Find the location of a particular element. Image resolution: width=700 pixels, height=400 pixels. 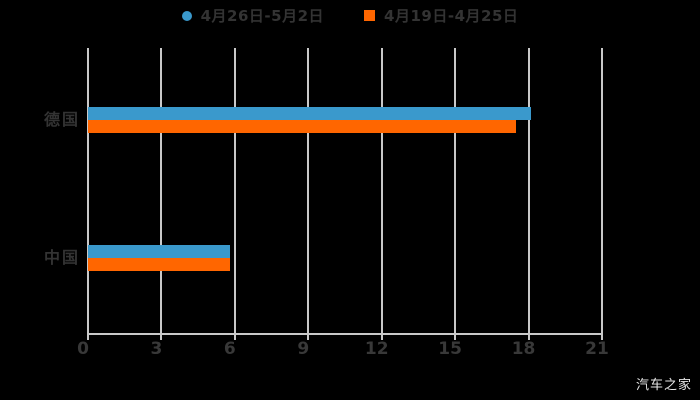

x-axis-line is located at coordinates (345, 334).